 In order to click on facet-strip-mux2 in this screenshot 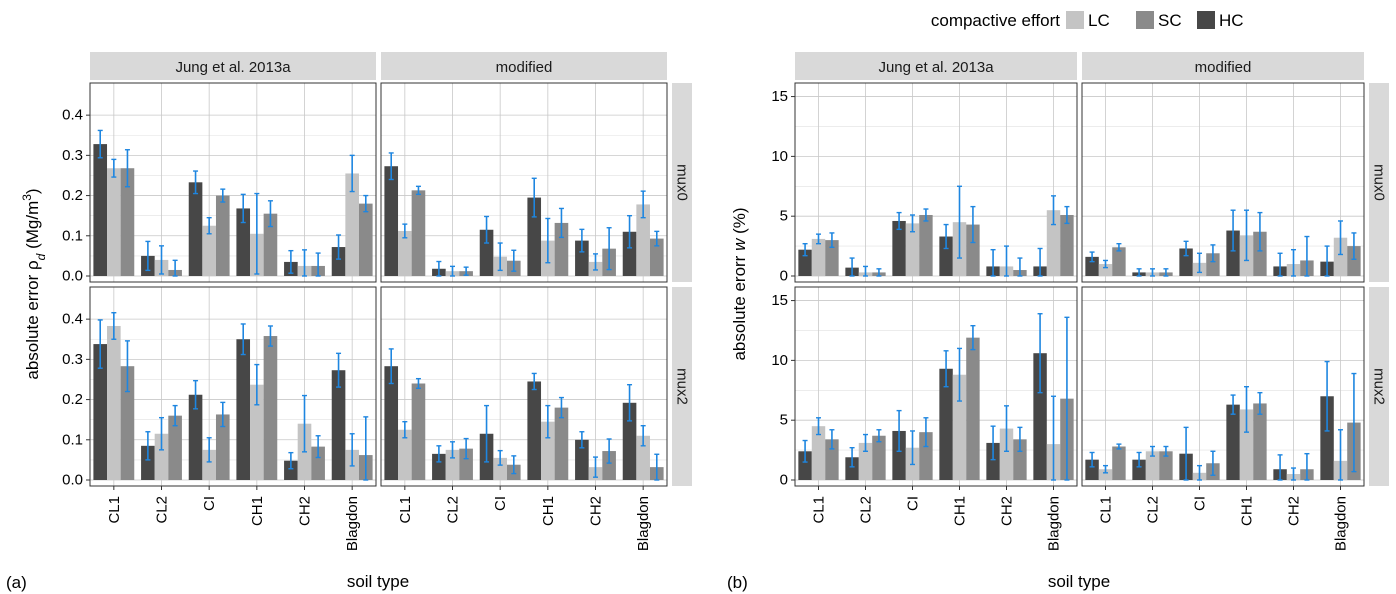, I will do `click(682, 386)`.